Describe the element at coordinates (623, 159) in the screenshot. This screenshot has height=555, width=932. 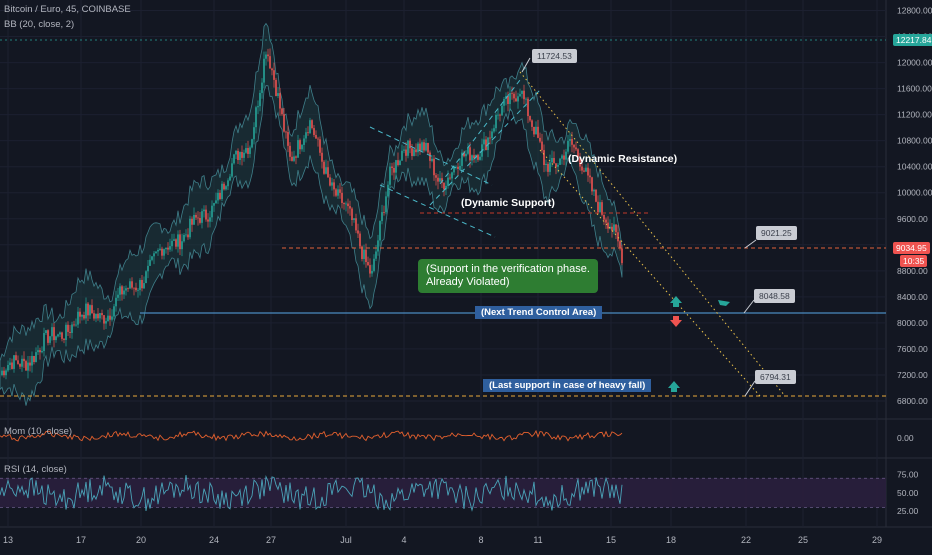
I see `dynamic-resistance-label: (Dynamic Resistance)` at that location.